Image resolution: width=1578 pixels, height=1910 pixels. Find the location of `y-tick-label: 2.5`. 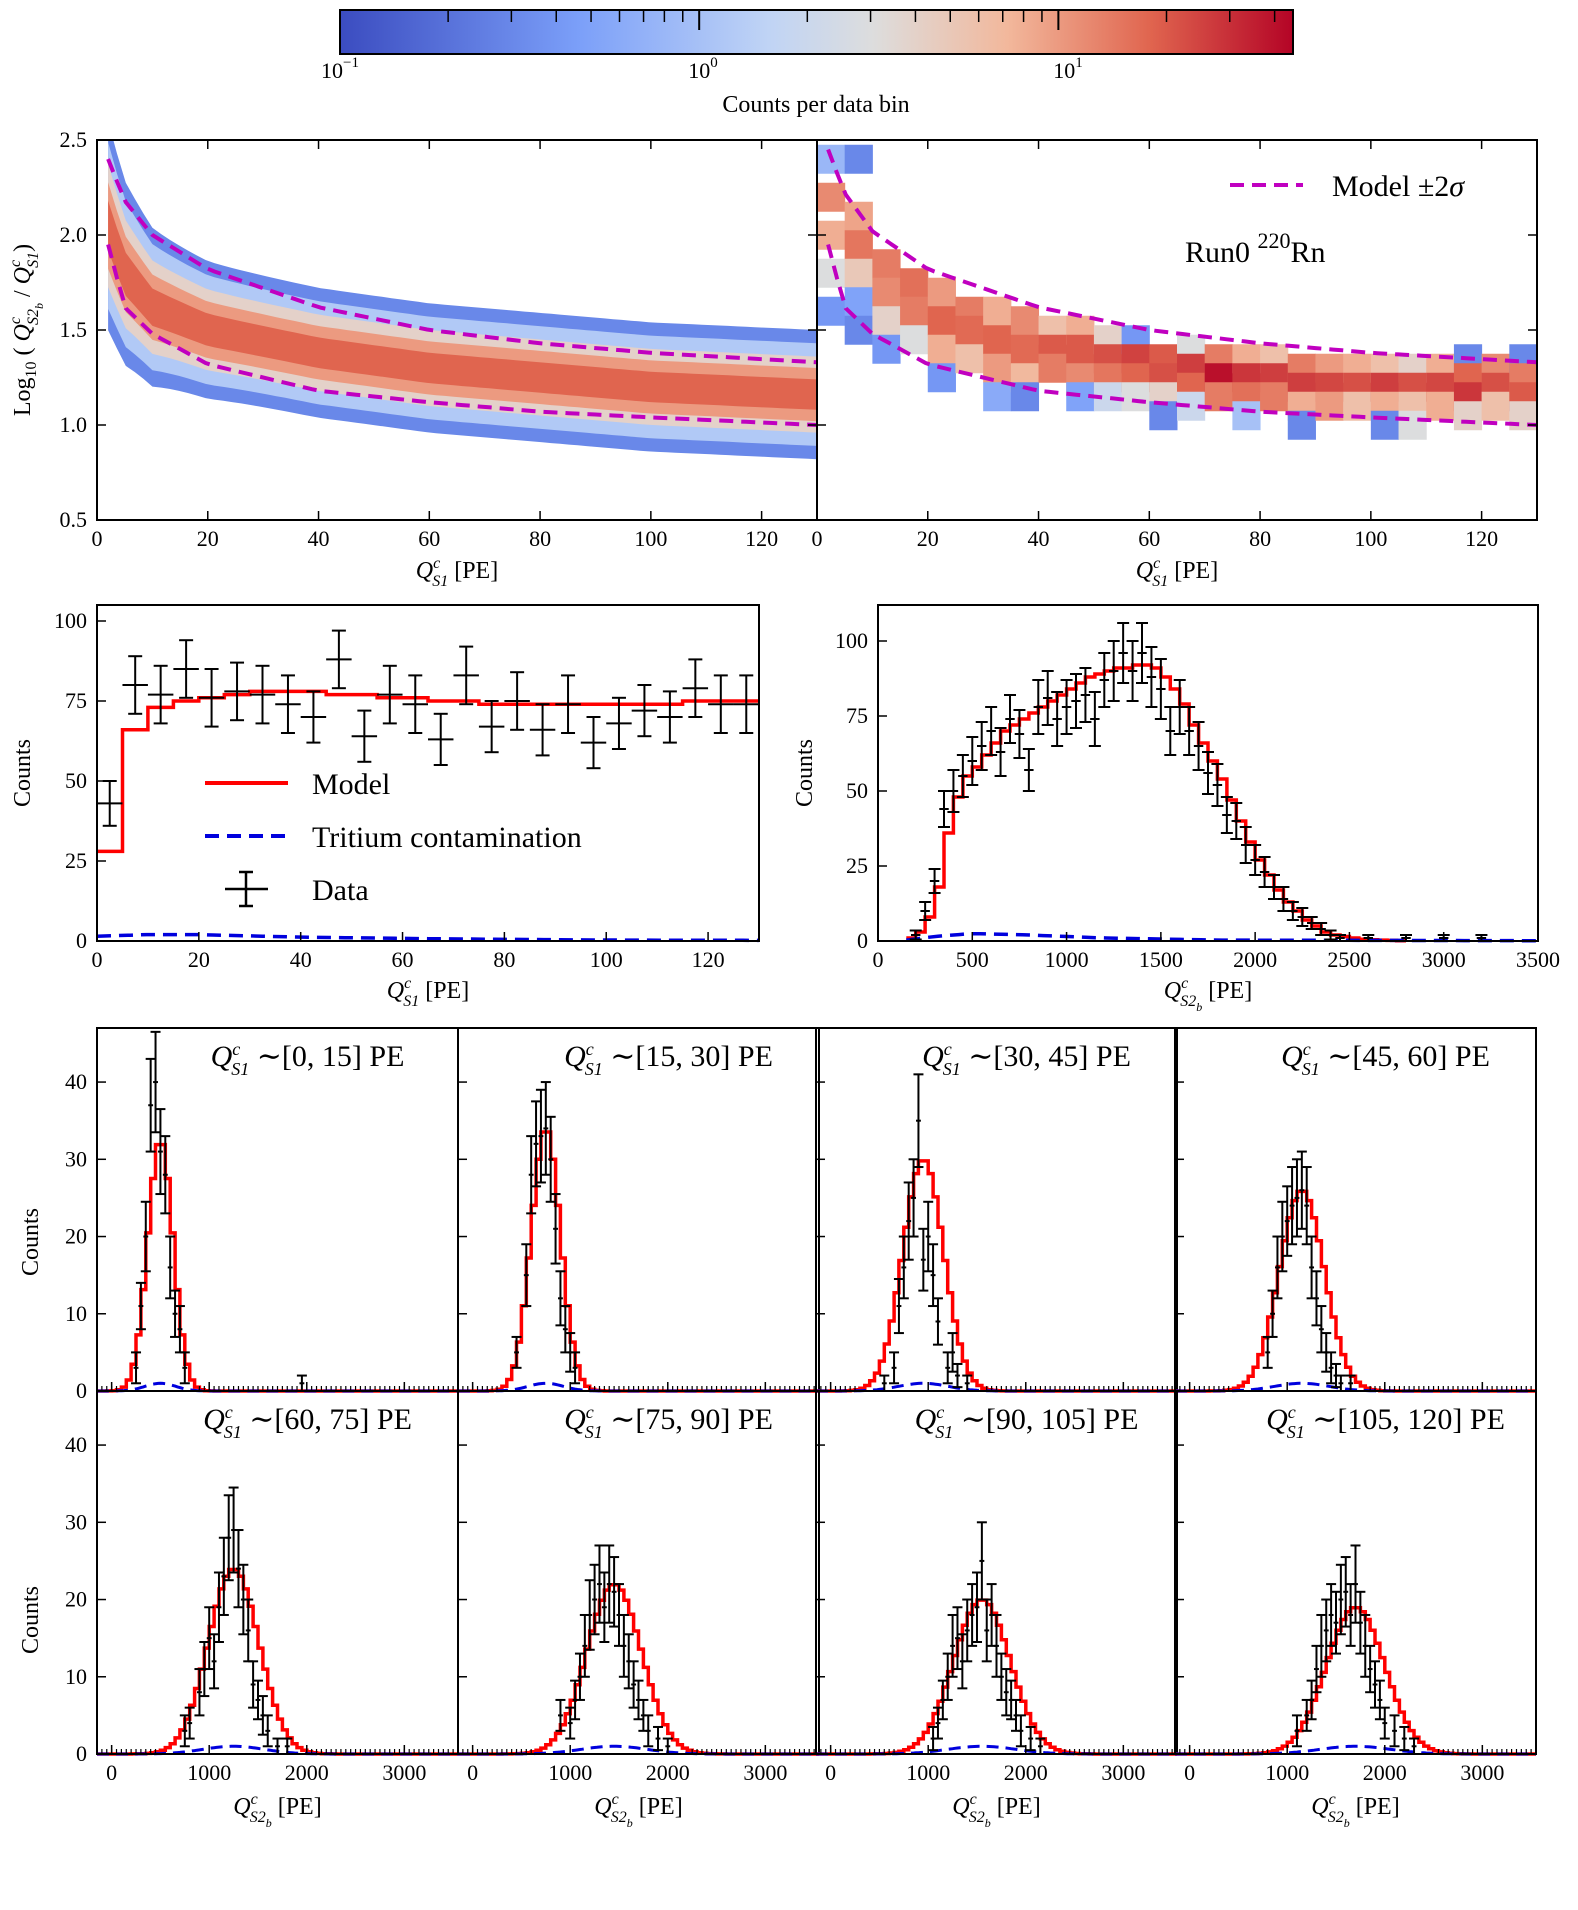

y-tick-label: 2.5 is located at coordinates (74, 139).